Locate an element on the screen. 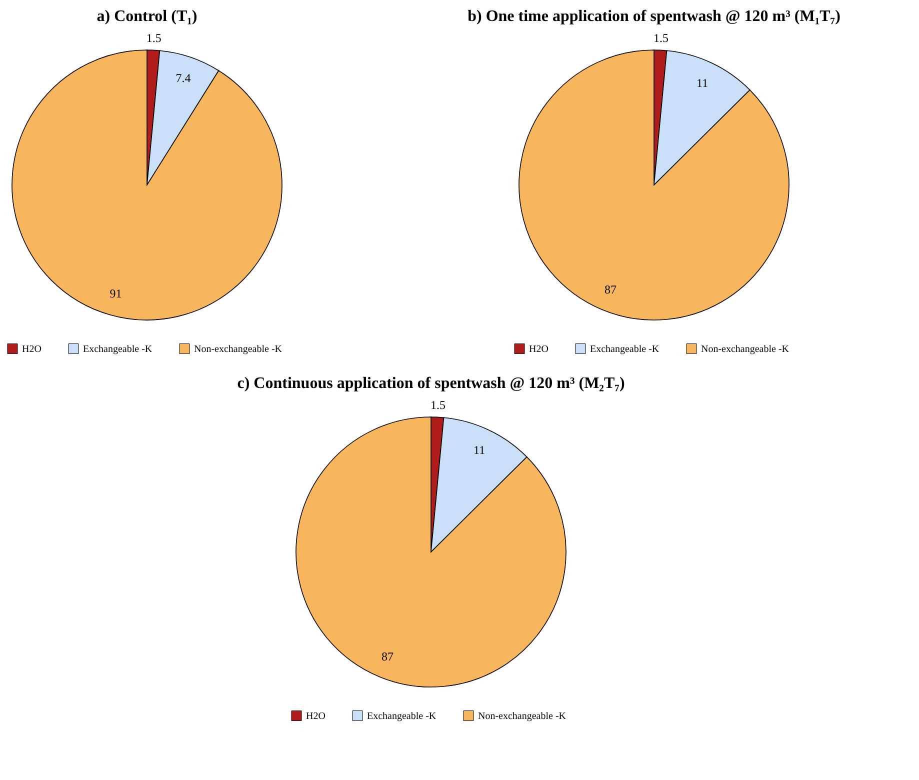 Image resolution: width=919 pixels, height=780 pixels. data-label: 7.4 is located at coordinates (184, 77).